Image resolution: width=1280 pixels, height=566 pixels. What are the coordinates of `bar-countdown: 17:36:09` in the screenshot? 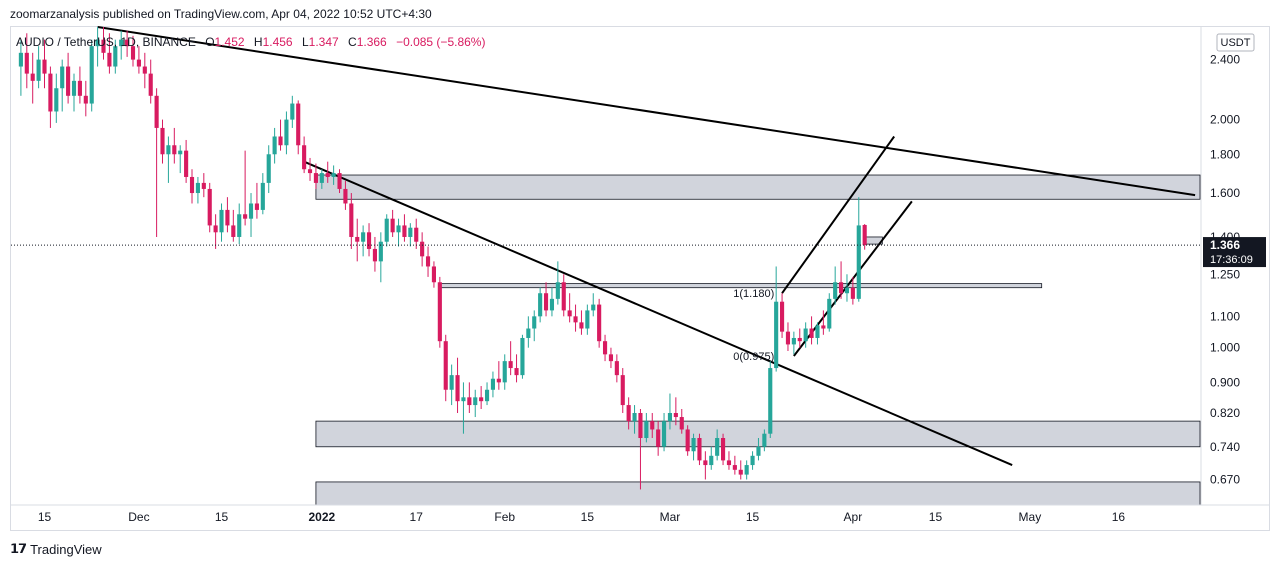 It's located at (1231, 260).